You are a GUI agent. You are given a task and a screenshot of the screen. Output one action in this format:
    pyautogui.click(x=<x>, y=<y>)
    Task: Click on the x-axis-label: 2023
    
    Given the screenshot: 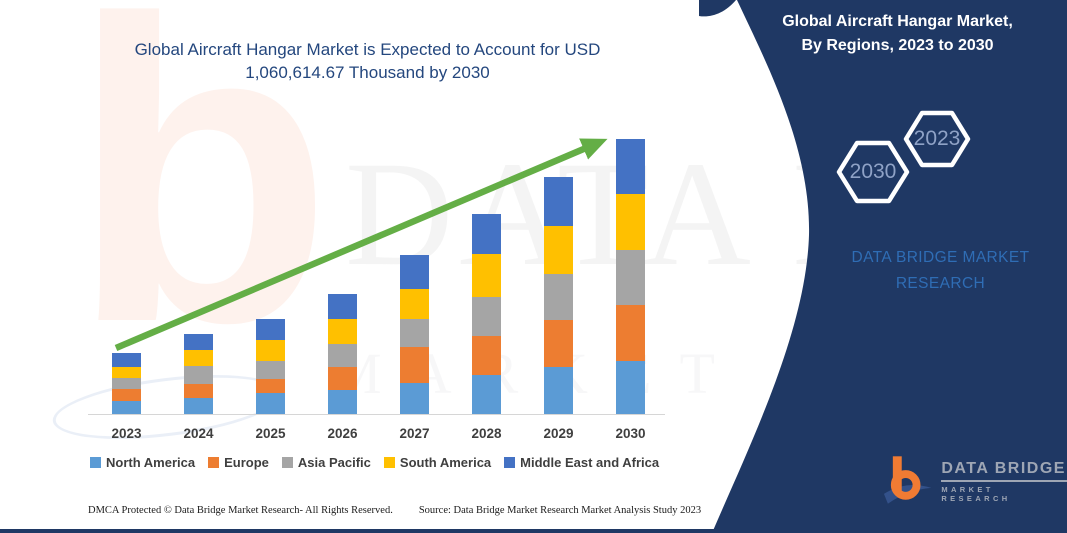 What is the action you would take?
    pyautogui.click(x=126, y=433)
    